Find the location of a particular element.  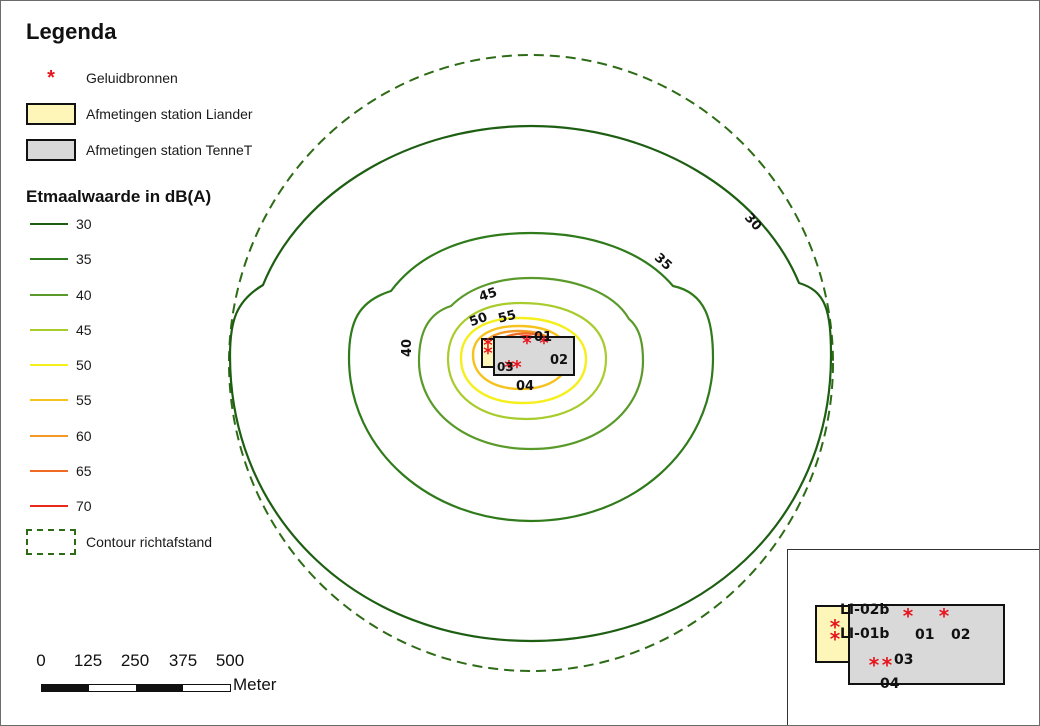

asterisk-icon: * is located at coordinates (51, 78).